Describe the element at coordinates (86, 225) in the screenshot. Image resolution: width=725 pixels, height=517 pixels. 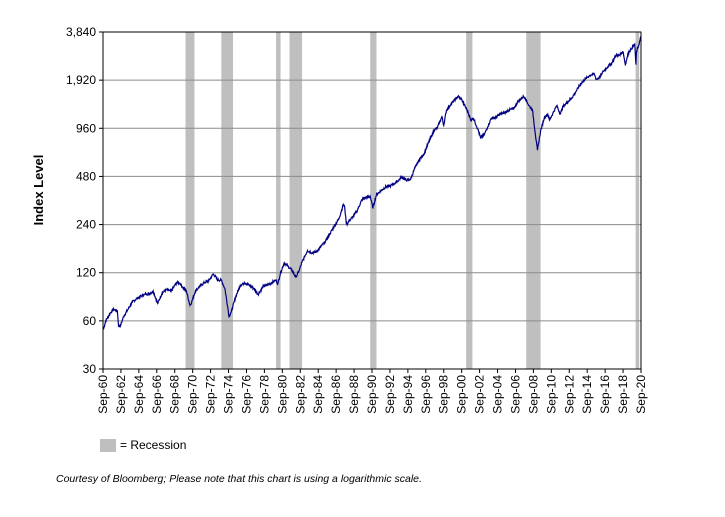
I see `y-tick-label-3: 240` at that location.